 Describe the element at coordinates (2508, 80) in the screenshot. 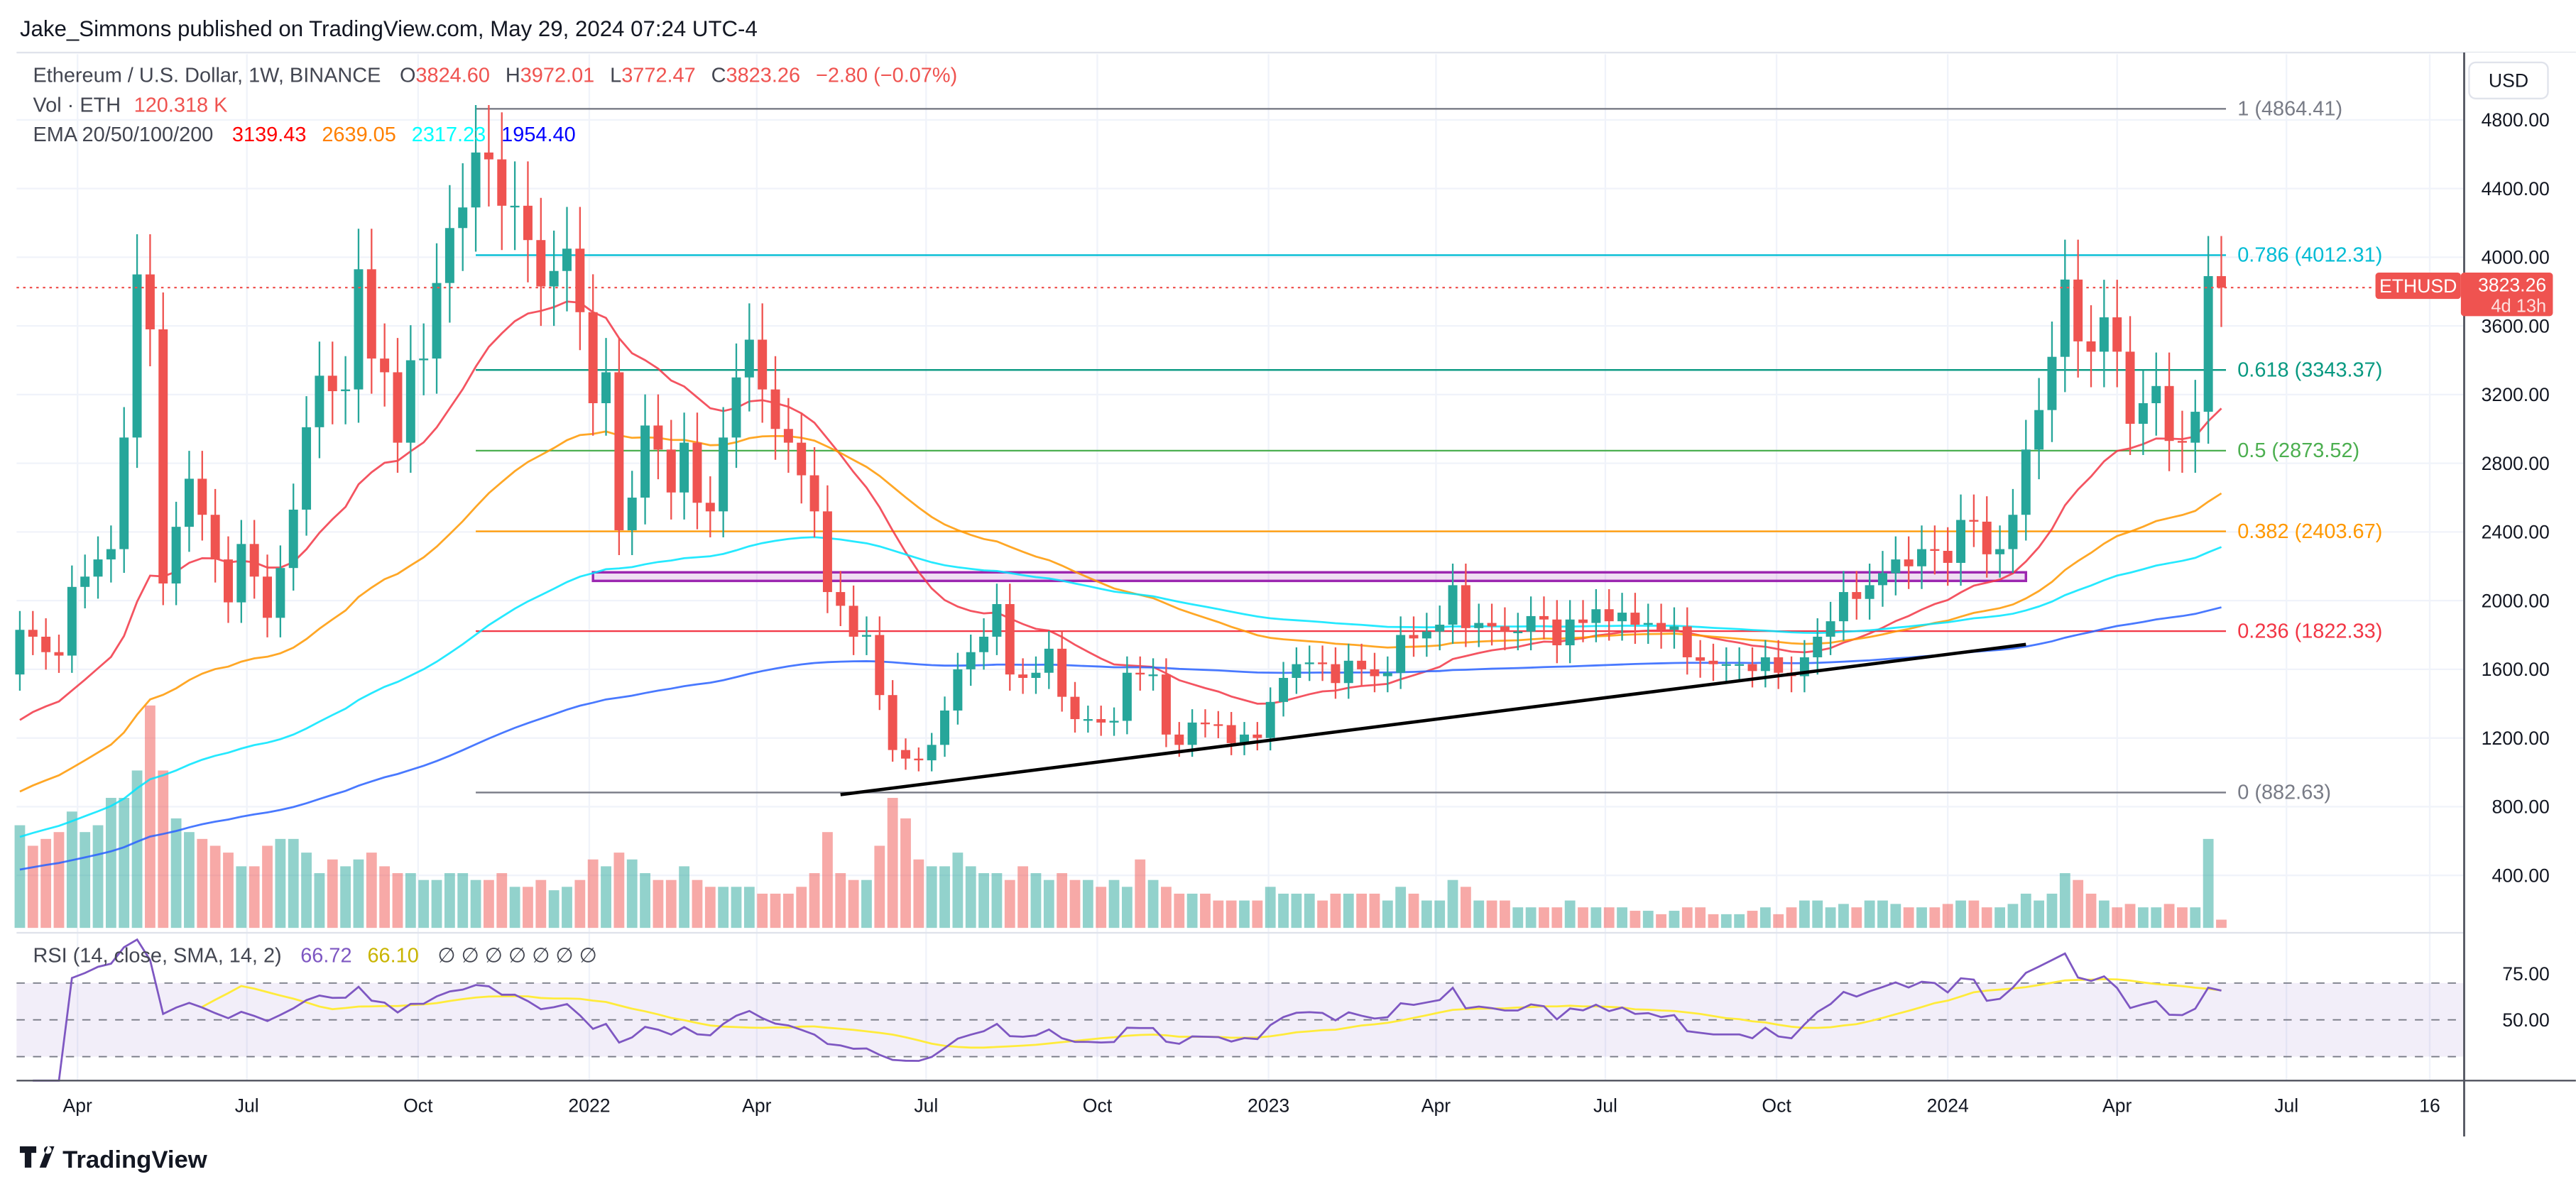

I see `currency-button` at that location.